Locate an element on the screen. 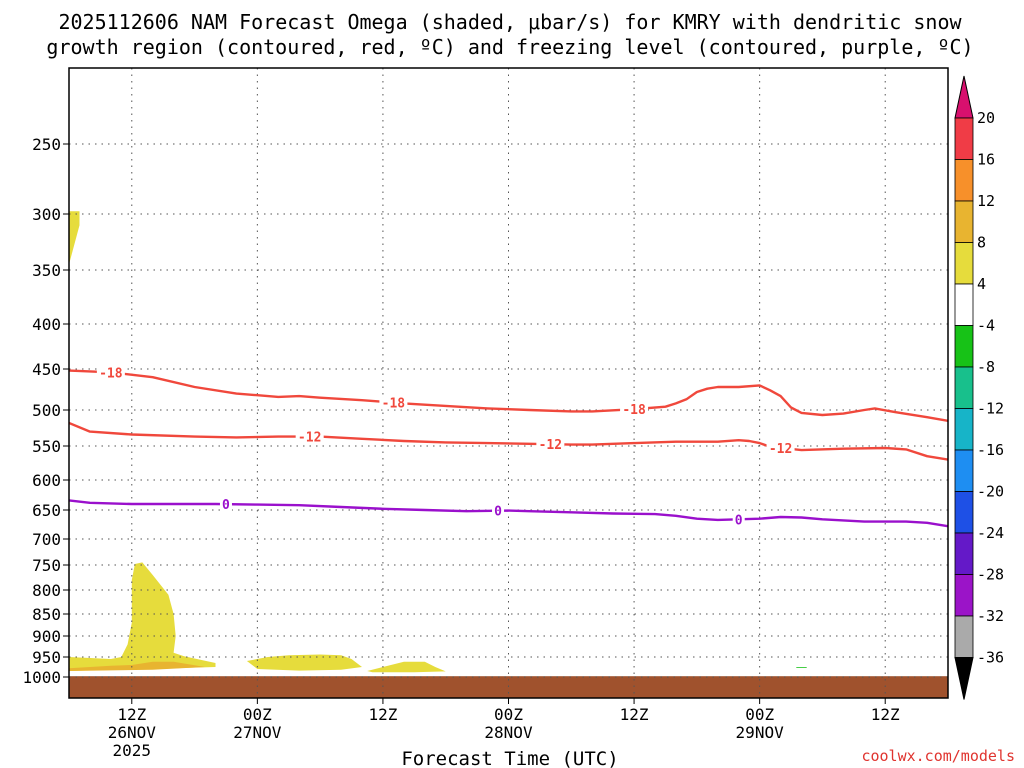 This screenshot has width=1024, height=768. y-tick-label: 900 is located at coordinates (46, 636).